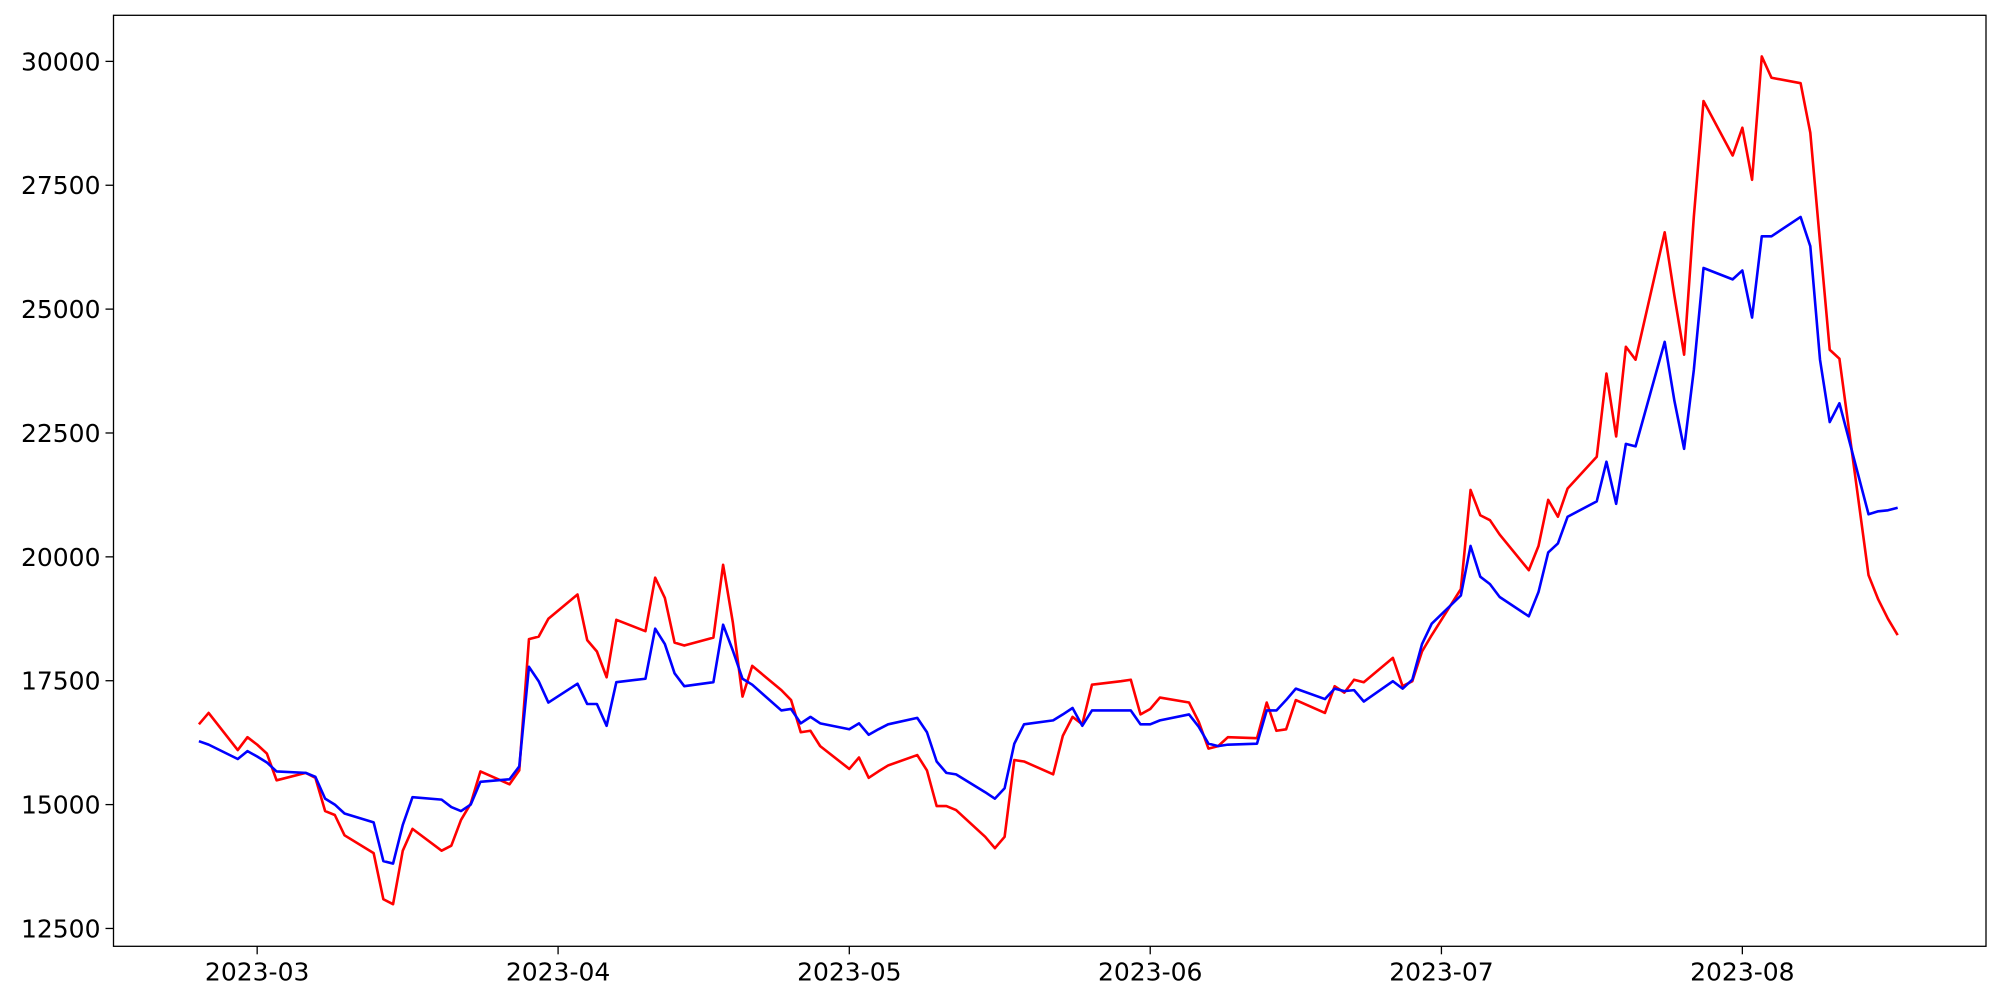 The height and width of the screenshot is (1004, 2000). What do you see at coordinates (61, 805) in the screenshot?
I see `y-tick-label: 15000` at bounding box center [61, 805].